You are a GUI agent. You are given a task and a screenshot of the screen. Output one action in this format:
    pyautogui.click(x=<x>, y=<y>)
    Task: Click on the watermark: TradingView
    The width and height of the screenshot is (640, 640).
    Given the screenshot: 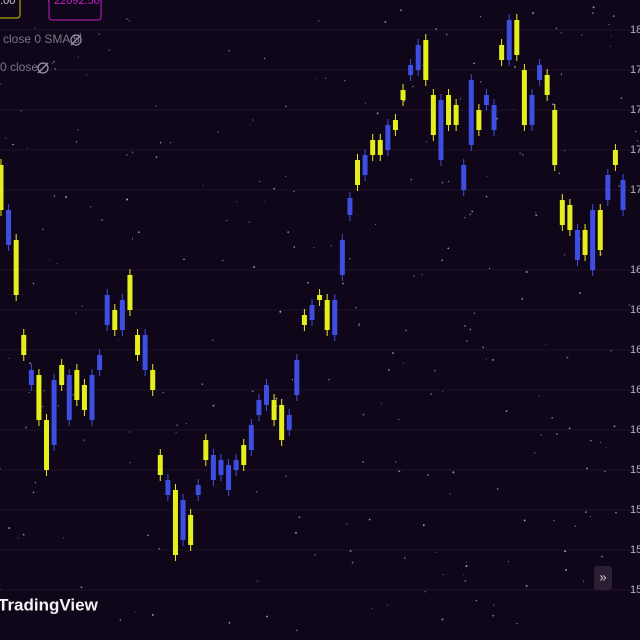 What is the action you would take?
    pyautogui.click(x=49, y=604)
    